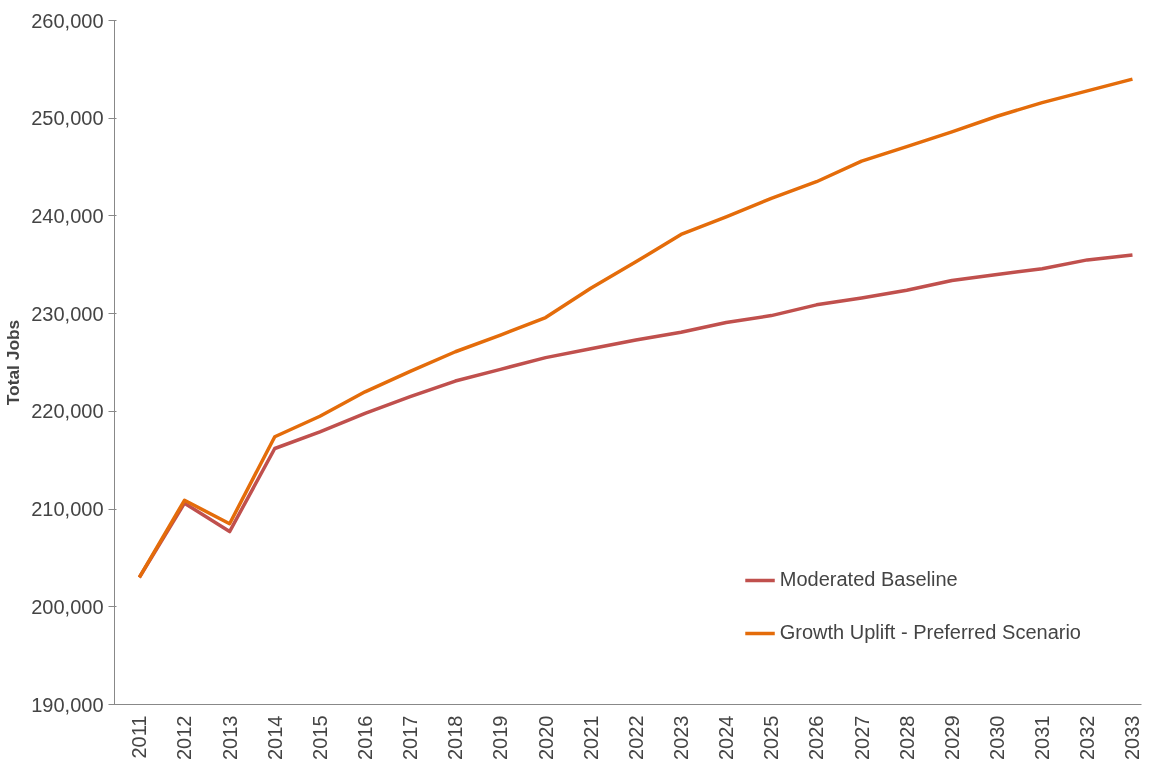  What do you see at coordinates (67, 118) in the screenshot?
I see `y-tick-label: 250,000` at bounding box center [67, 118].